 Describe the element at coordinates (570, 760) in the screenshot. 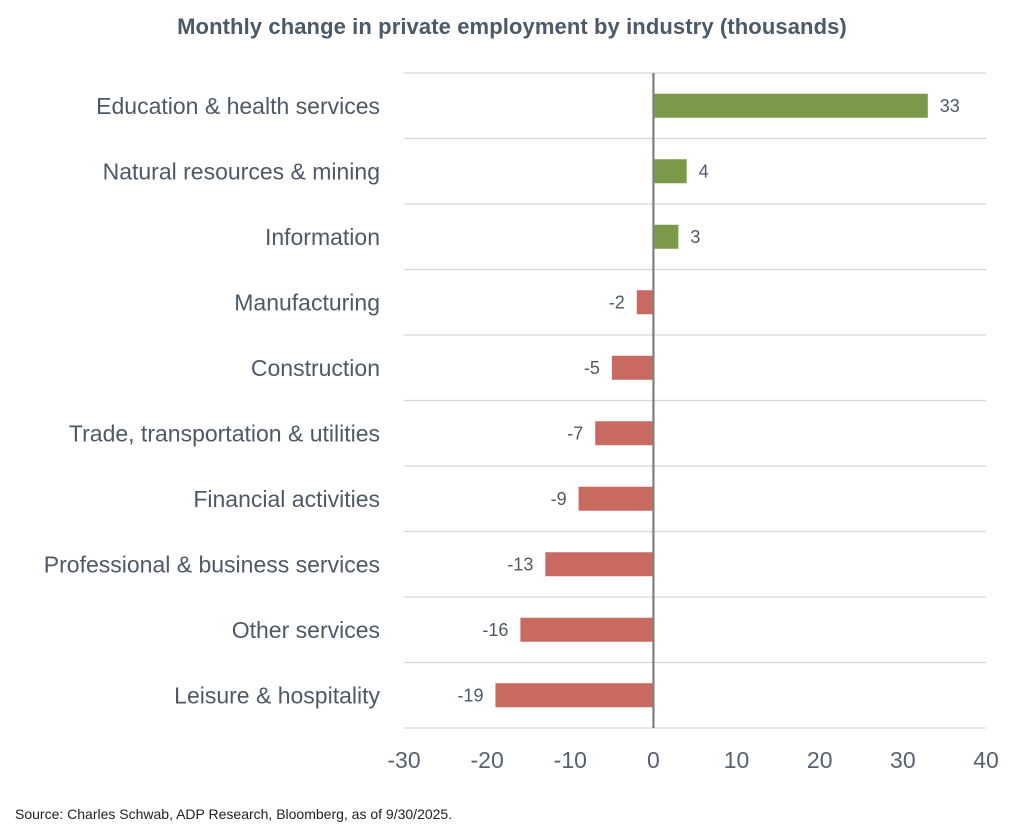

I see `x-tick-label: -10` at that location.